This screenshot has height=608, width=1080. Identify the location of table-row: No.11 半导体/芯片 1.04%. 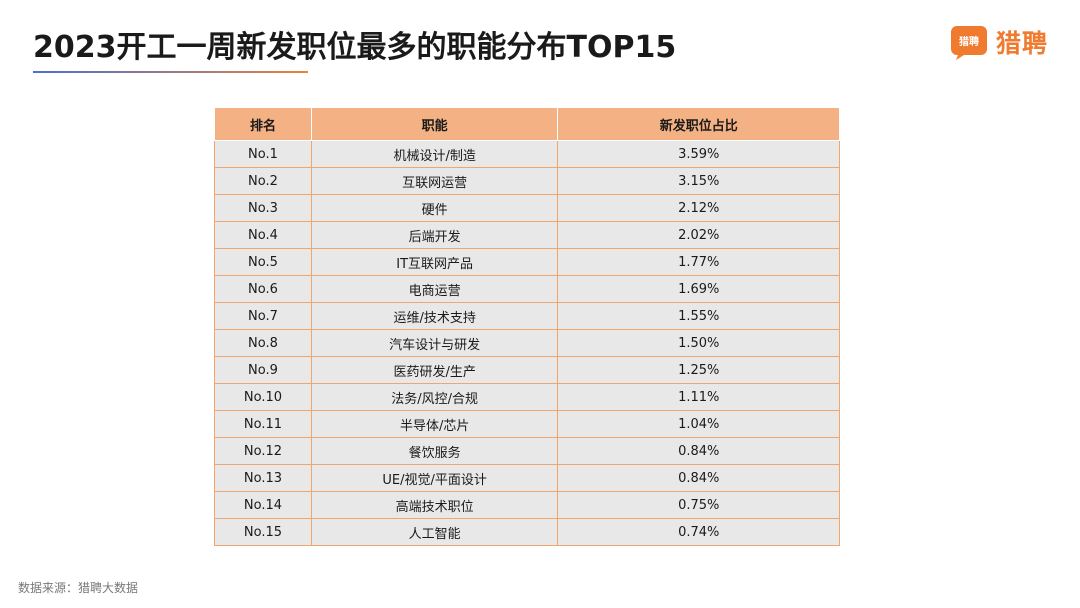
(527, 424).